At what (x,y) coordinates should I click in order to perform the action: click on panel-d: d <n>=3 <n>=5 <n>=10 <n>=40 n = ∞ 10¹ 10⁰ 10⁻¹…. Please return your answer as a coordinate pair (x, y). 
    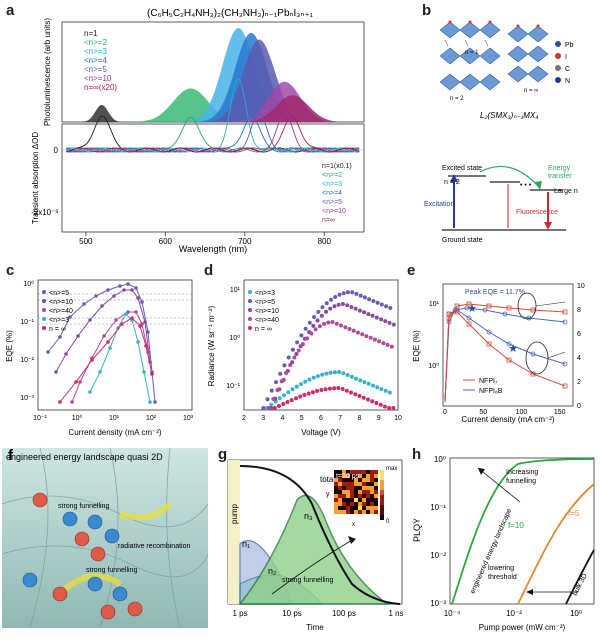
    Looking at the image, I should click on (302, 351).